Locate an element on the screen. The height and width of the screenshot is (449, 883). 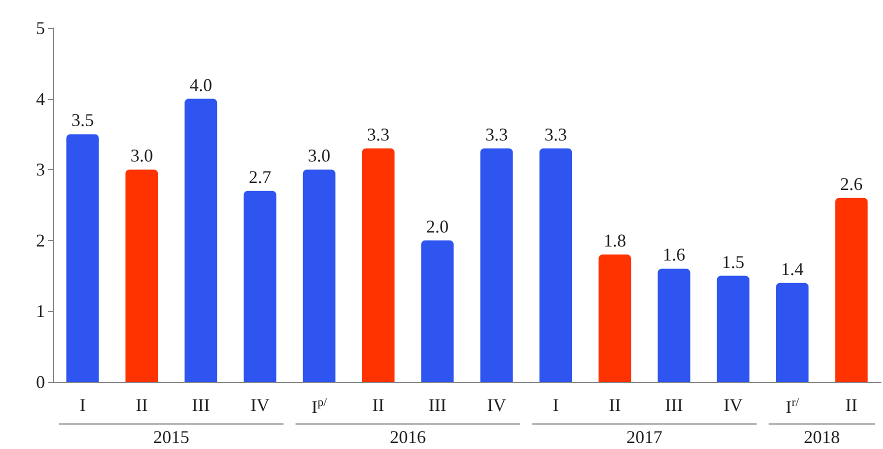
text: 2015 is located at coordinates (171, 437).